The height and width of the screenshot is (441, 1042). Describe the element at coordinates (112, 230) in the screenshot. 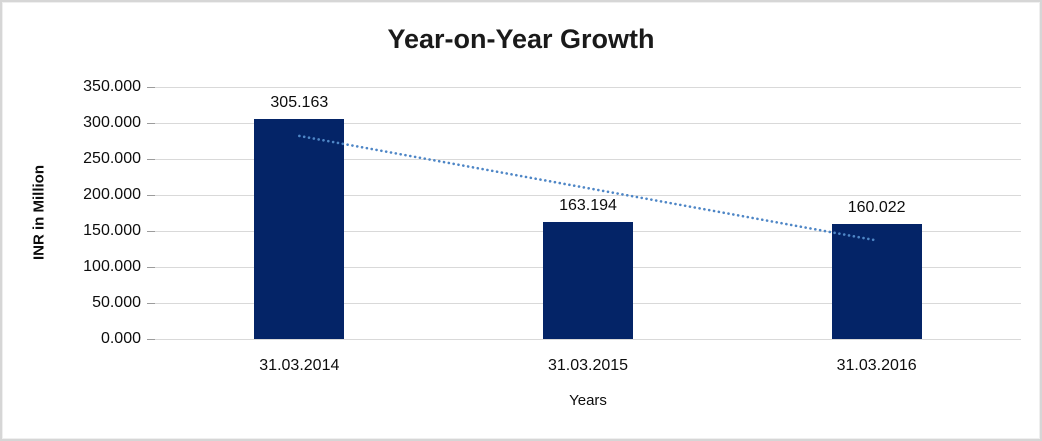

I see `y-tick-label: 150.000` at that location.